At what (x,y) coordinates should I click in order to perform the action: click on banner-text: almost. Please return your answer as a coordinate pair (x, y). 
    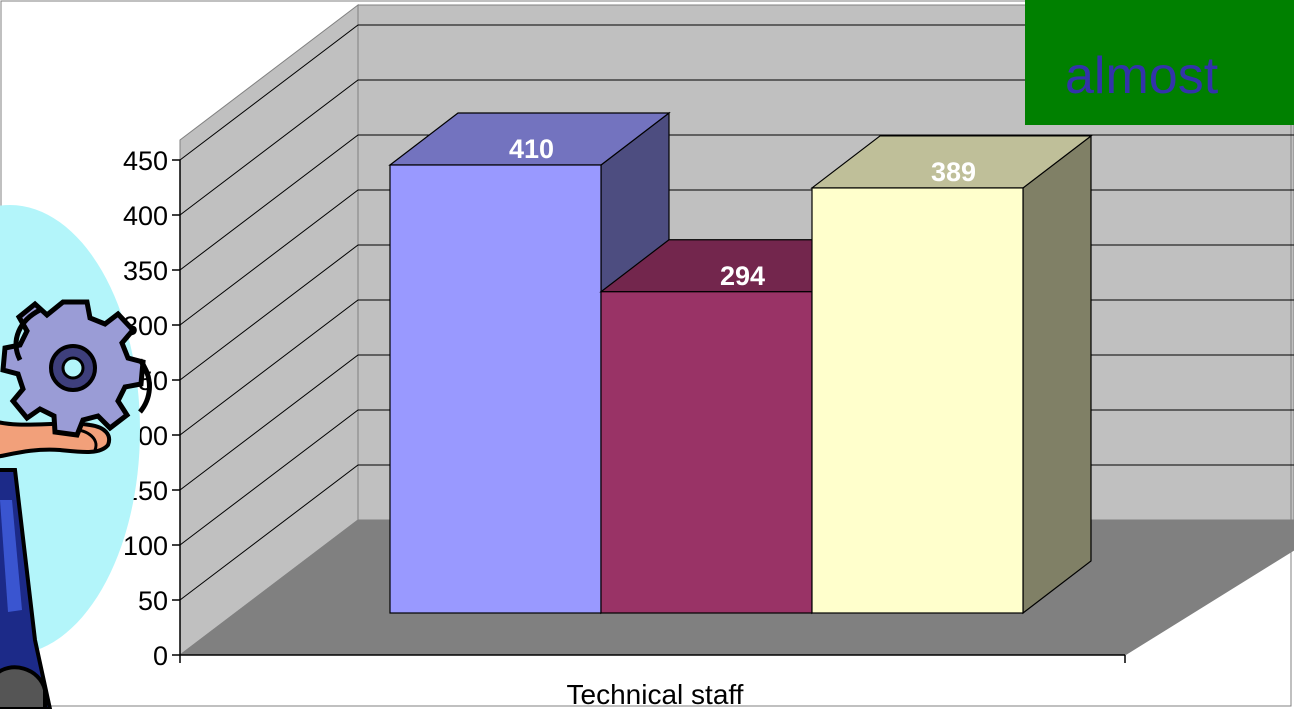
    Looking at the image, I should click on (1142, 76).